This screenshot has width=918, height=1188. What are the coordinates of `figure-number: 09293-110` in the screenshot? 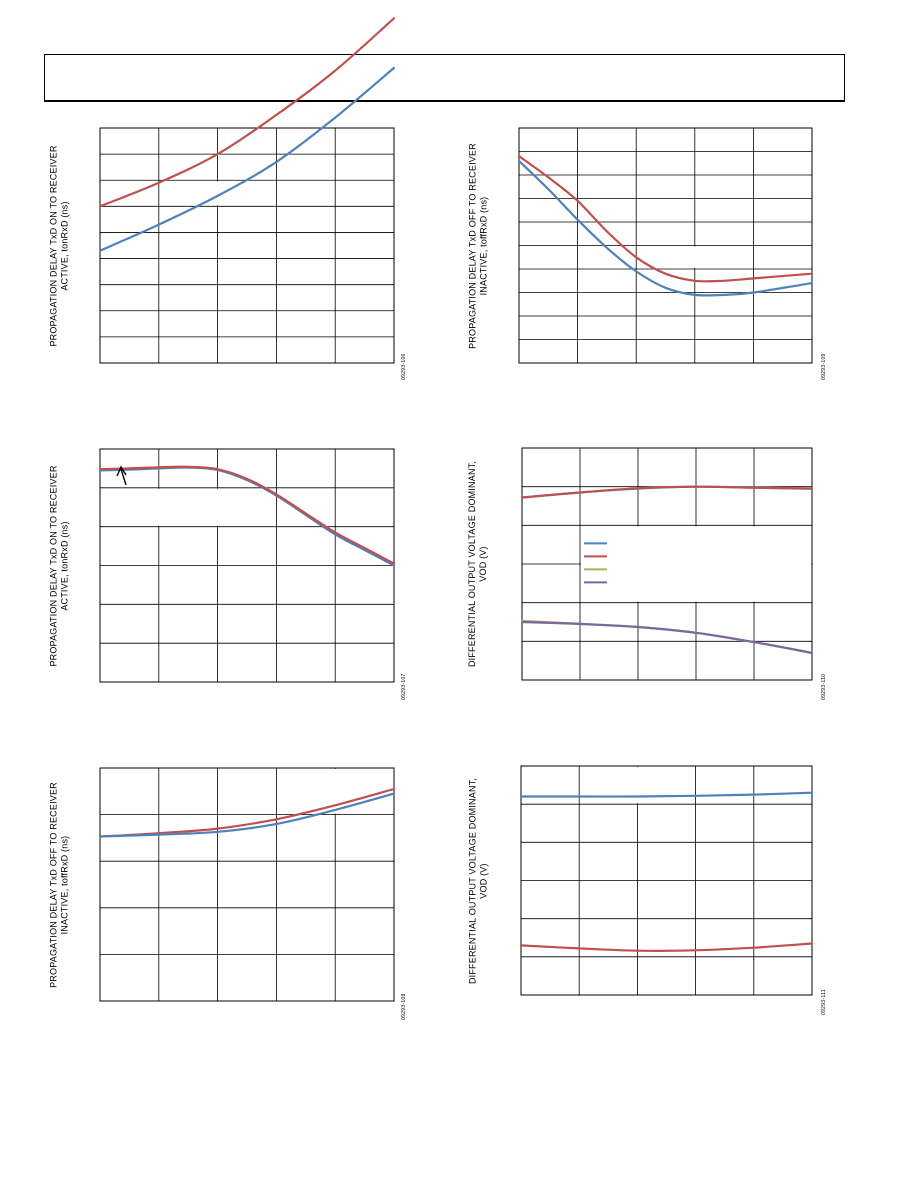 It's located at (824, 686).